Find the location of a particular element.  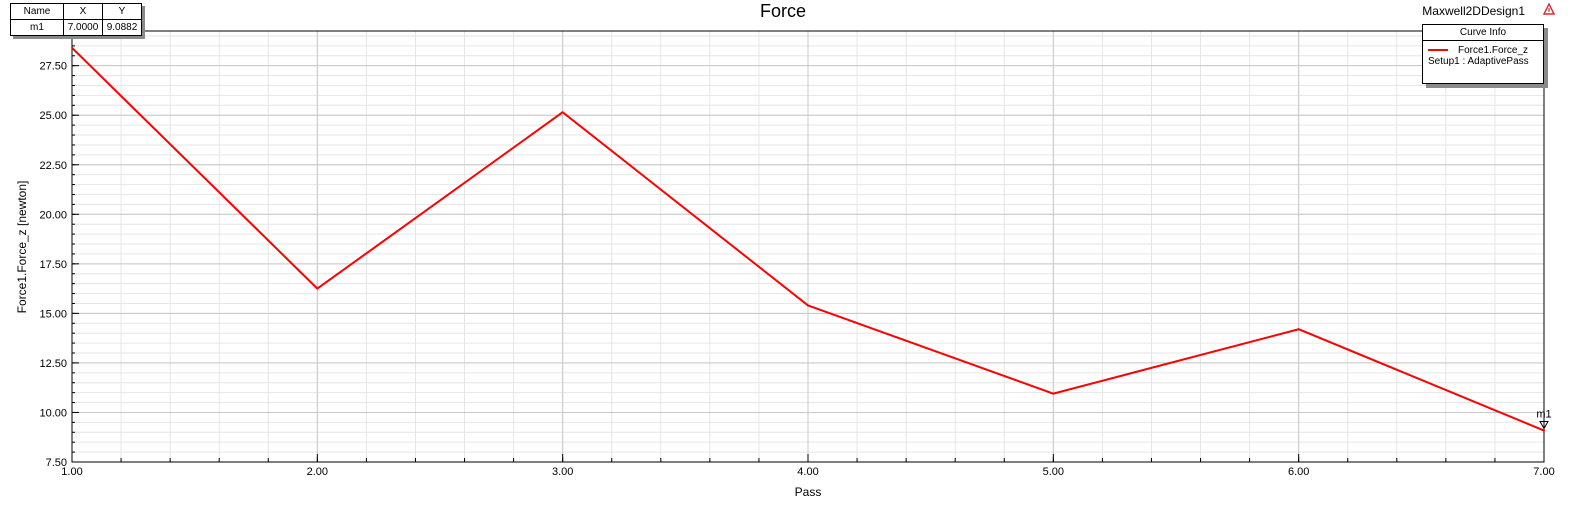

marker-y-cell: 9.0882 is located at coordinates (122, 27).